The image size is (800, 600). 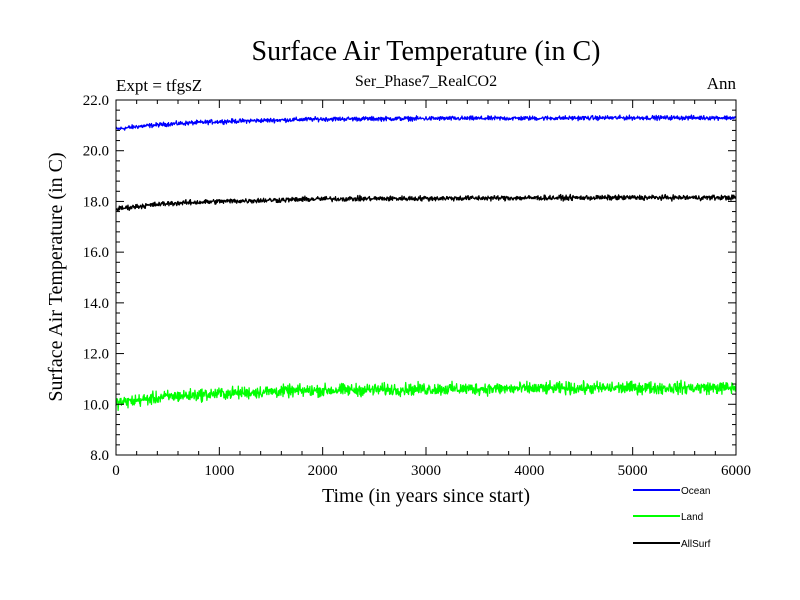 I want to click on x-tick-label: 1000, so click(x=219, y=471).